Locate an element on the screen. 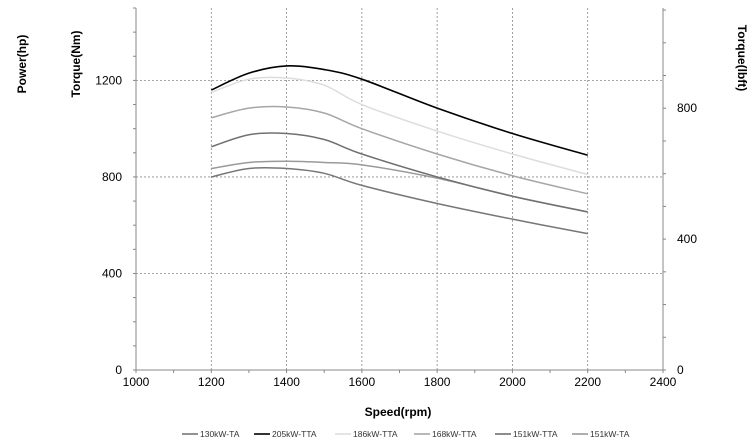 This screenshot has width=753, height=446. y-right-tick-label: 800 is located at coordinates (687, 108).